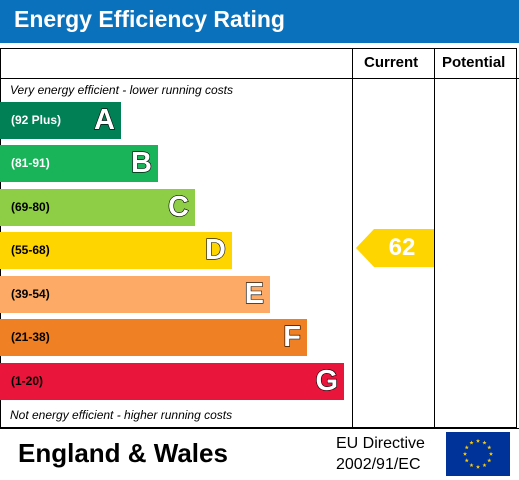 This screenshot has width=519, height=480. What do you see at coordinates (135, 294) in the screenshot?
I see `band-e: (39-54) E` at bounding box center [135, 294].